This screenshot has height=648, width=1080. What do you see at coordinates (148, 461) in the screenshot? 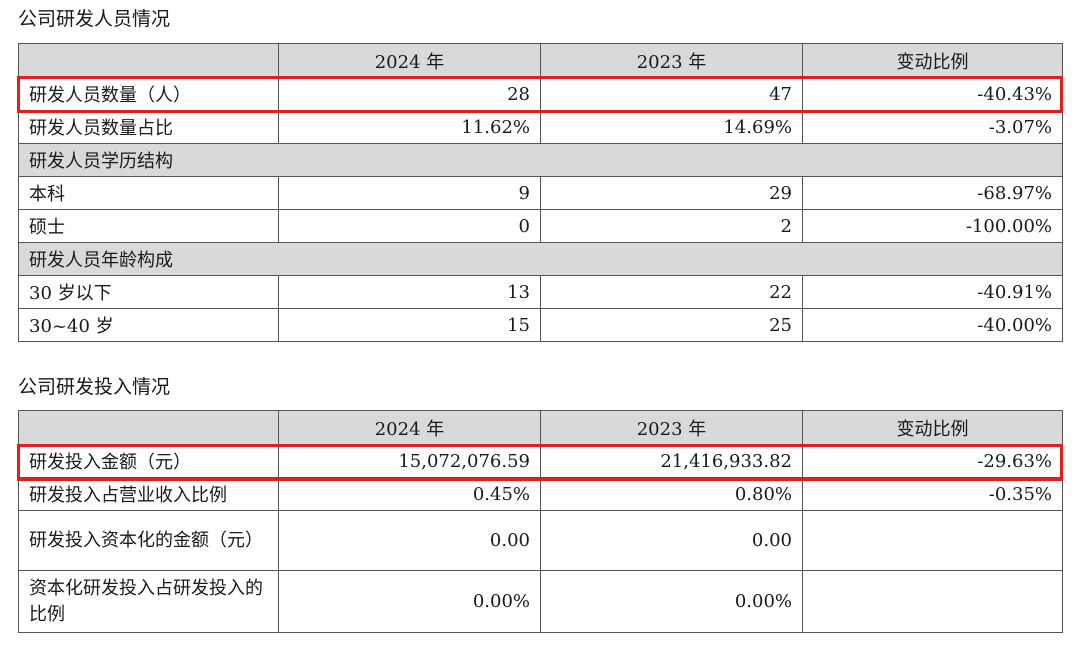
I see `row-label: 研发投入金额（元）` at bounding box center [148, 461].